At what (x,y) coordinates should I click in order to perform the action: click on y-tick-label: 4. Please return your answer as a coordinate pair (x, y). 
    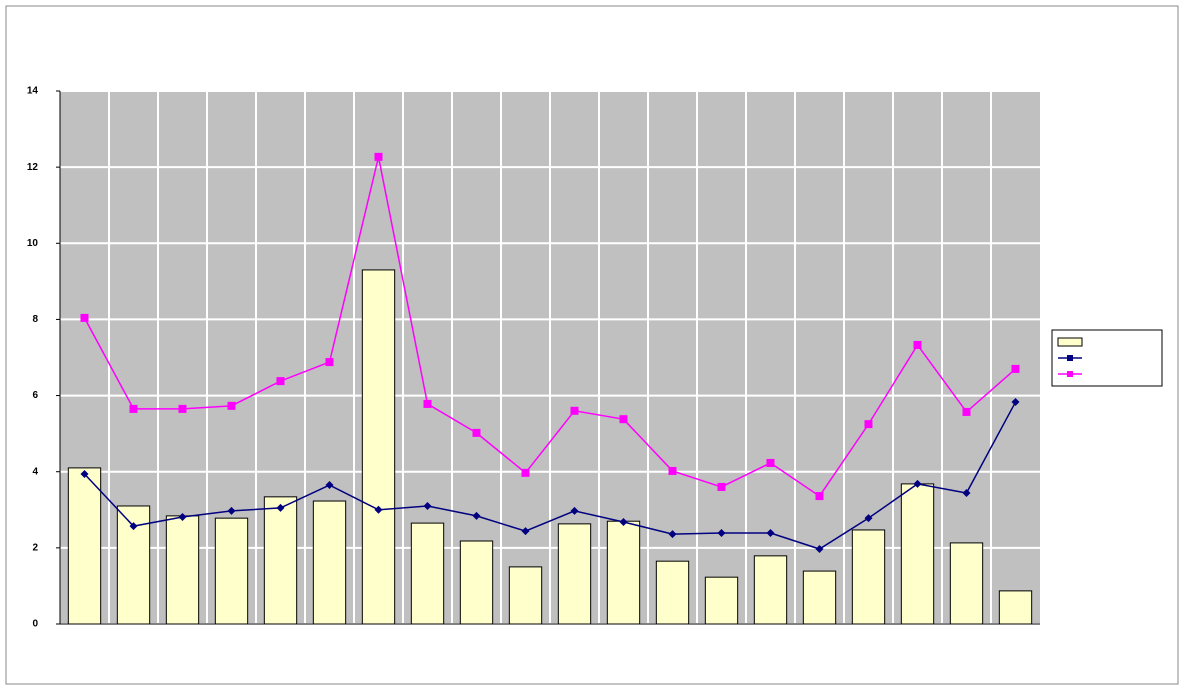
    Looking at the image, I should click on (35, 471).